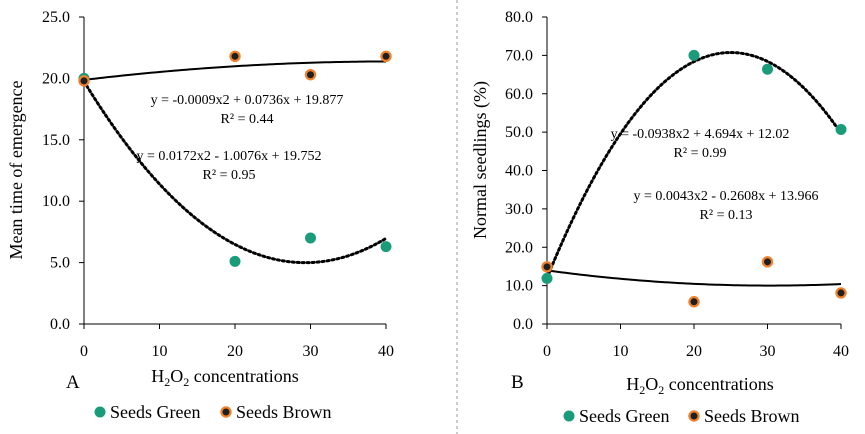 This screenshot has width=865, height=434. Describe the element at coordinates (519, 209) in the screenshot. I see `y-tick-label: 30.0` at that location.